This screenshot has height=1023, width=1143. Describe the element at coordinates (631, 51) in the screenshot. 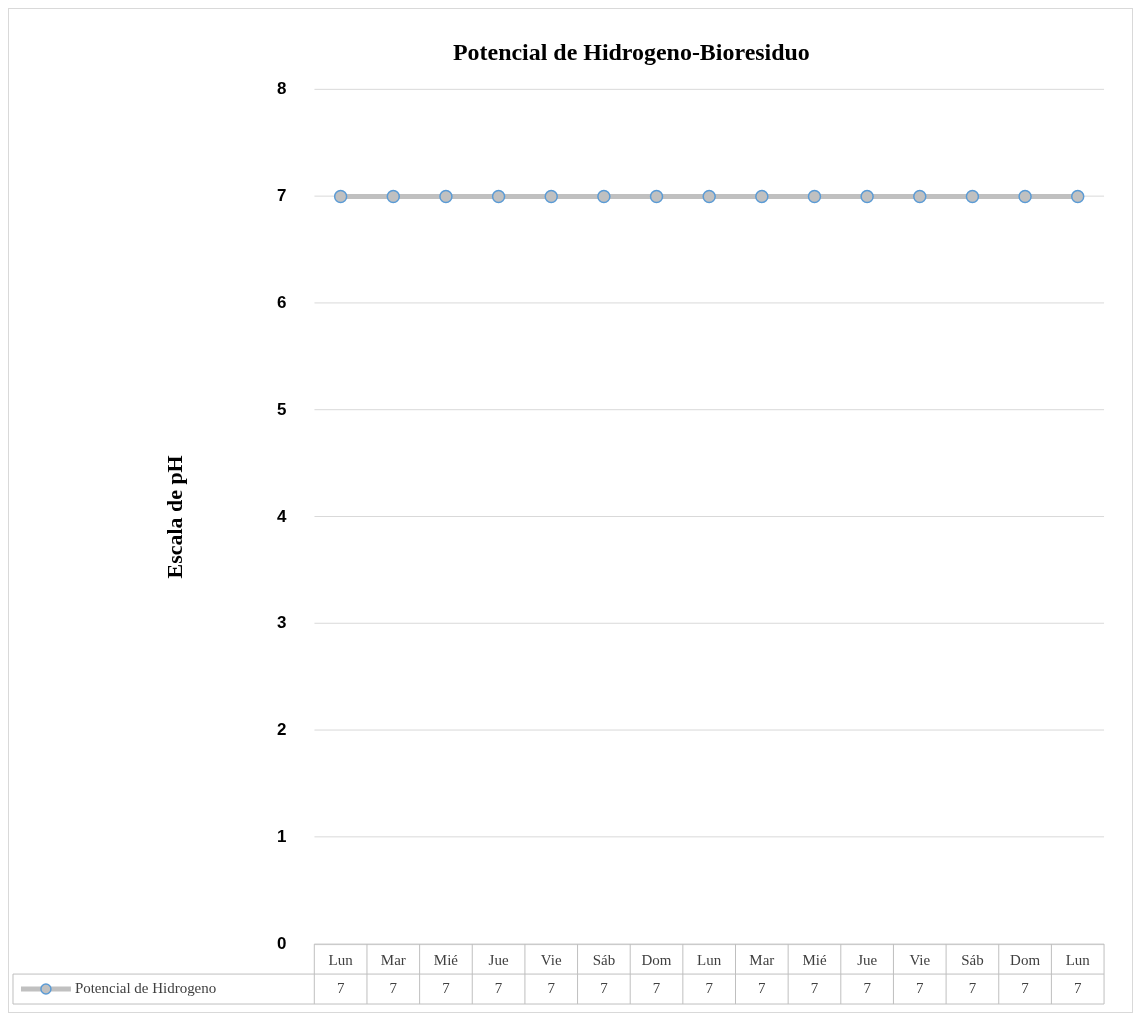

I see `chart-title: Potencial de Hidrogeno-Bioresiduo` at that location.